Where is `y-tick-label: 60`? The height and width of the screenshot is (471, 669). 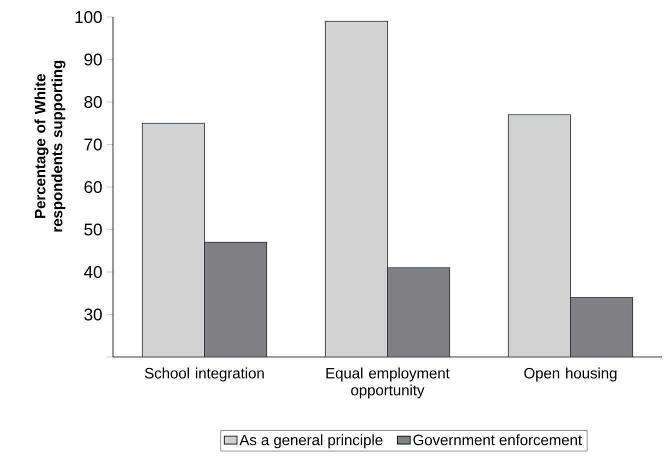 y-tick-label: 60 is located at coordinates (93, 187).